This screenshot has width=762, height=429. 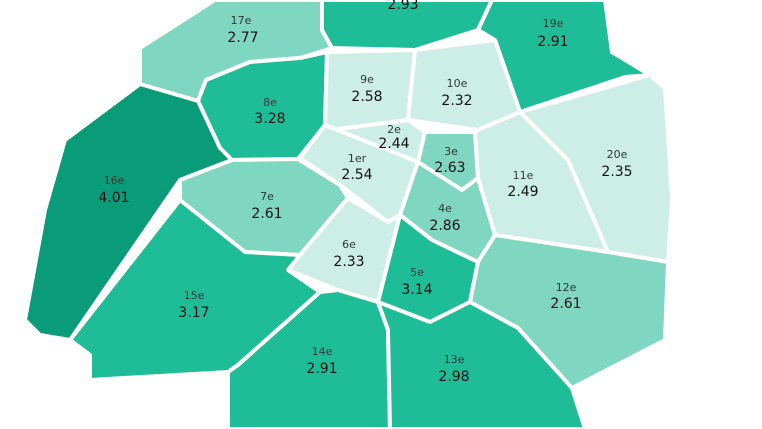 What do you see at coordinates (267, 196) in the screenshot?
I see `district-7e-label: 7e` at bounding box center [267, 196].